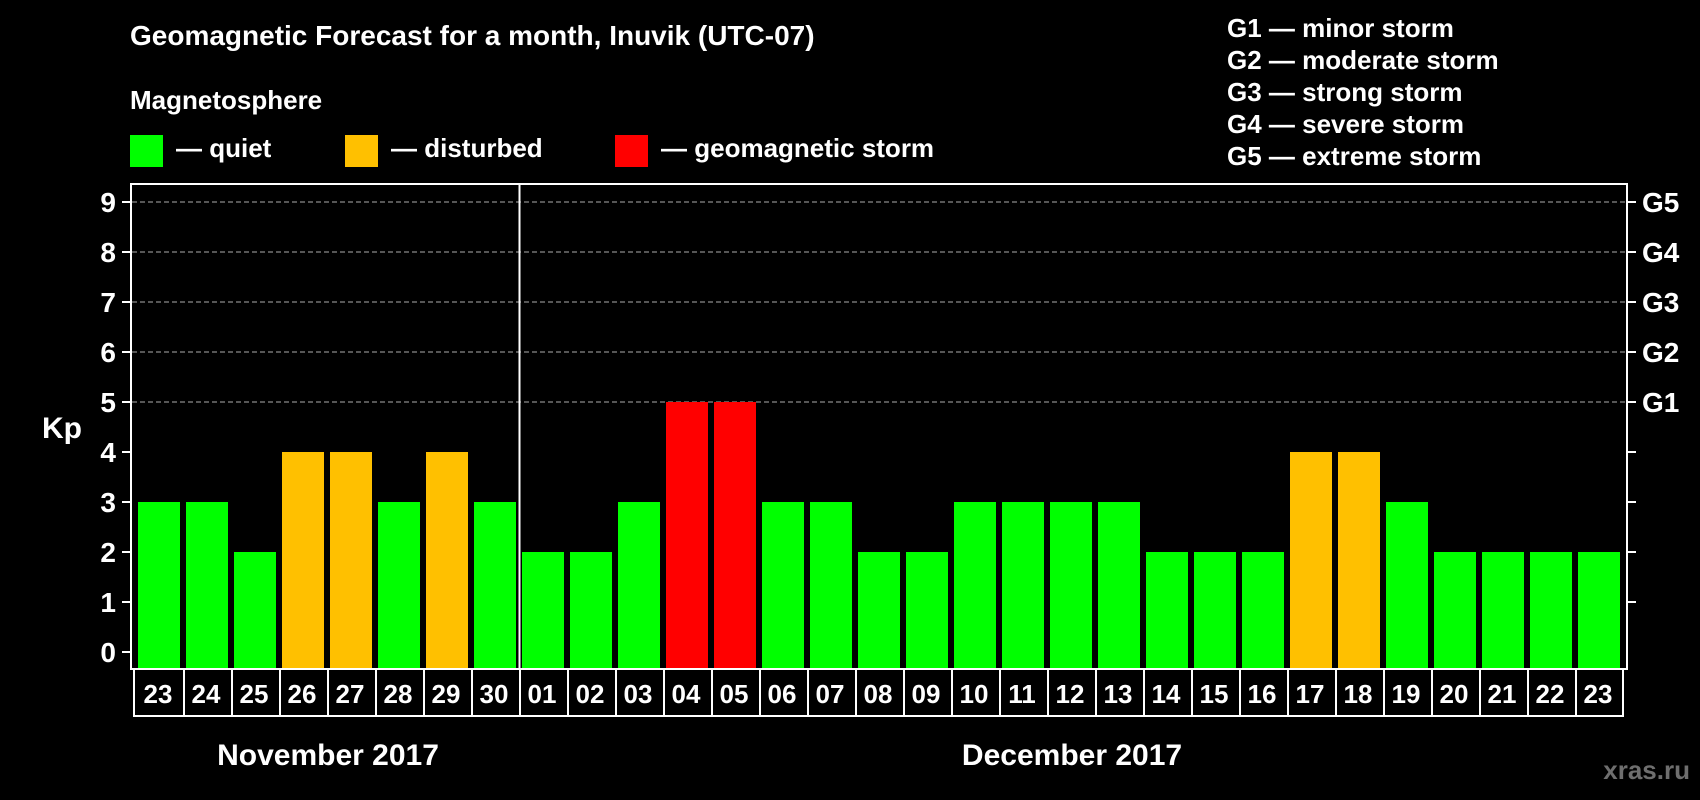 This screenshot has height=800, width=1700. I want to click on x-tick-label-1: 24, so click(206, 694).